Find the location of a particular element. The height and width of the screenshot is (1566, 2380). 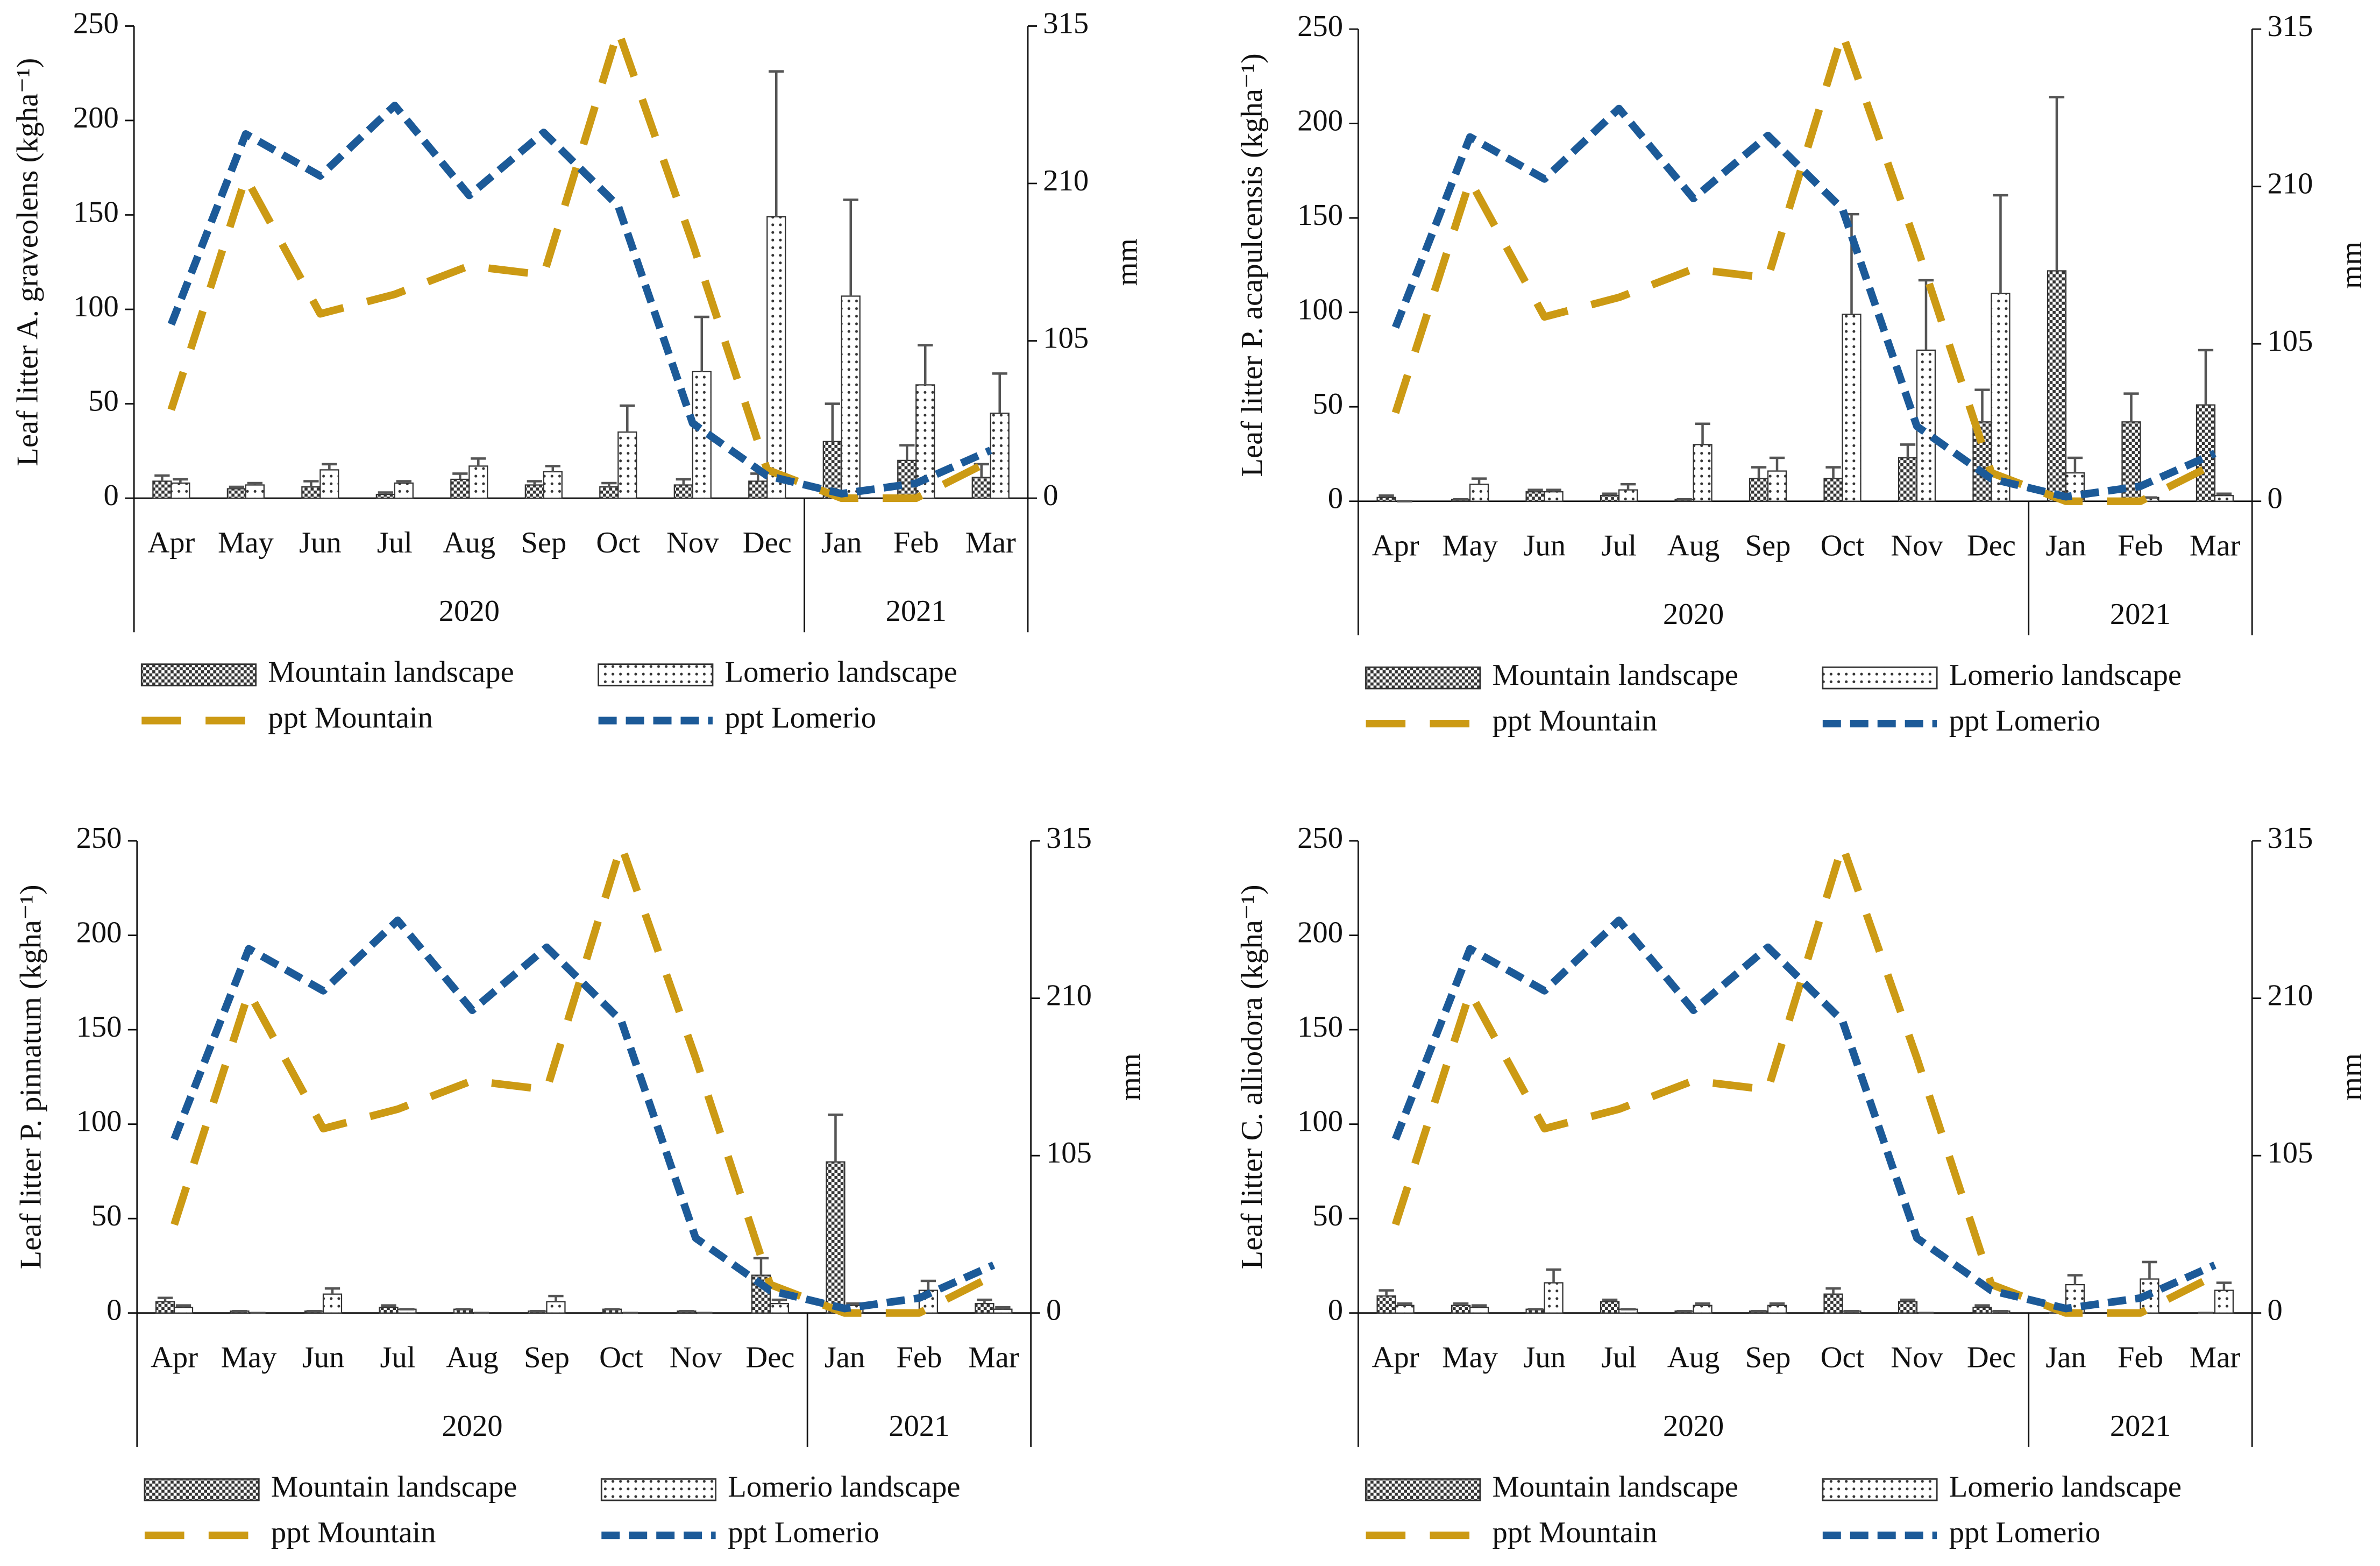

x-tick-label: Oct is located at coordinates (1843, 1357).